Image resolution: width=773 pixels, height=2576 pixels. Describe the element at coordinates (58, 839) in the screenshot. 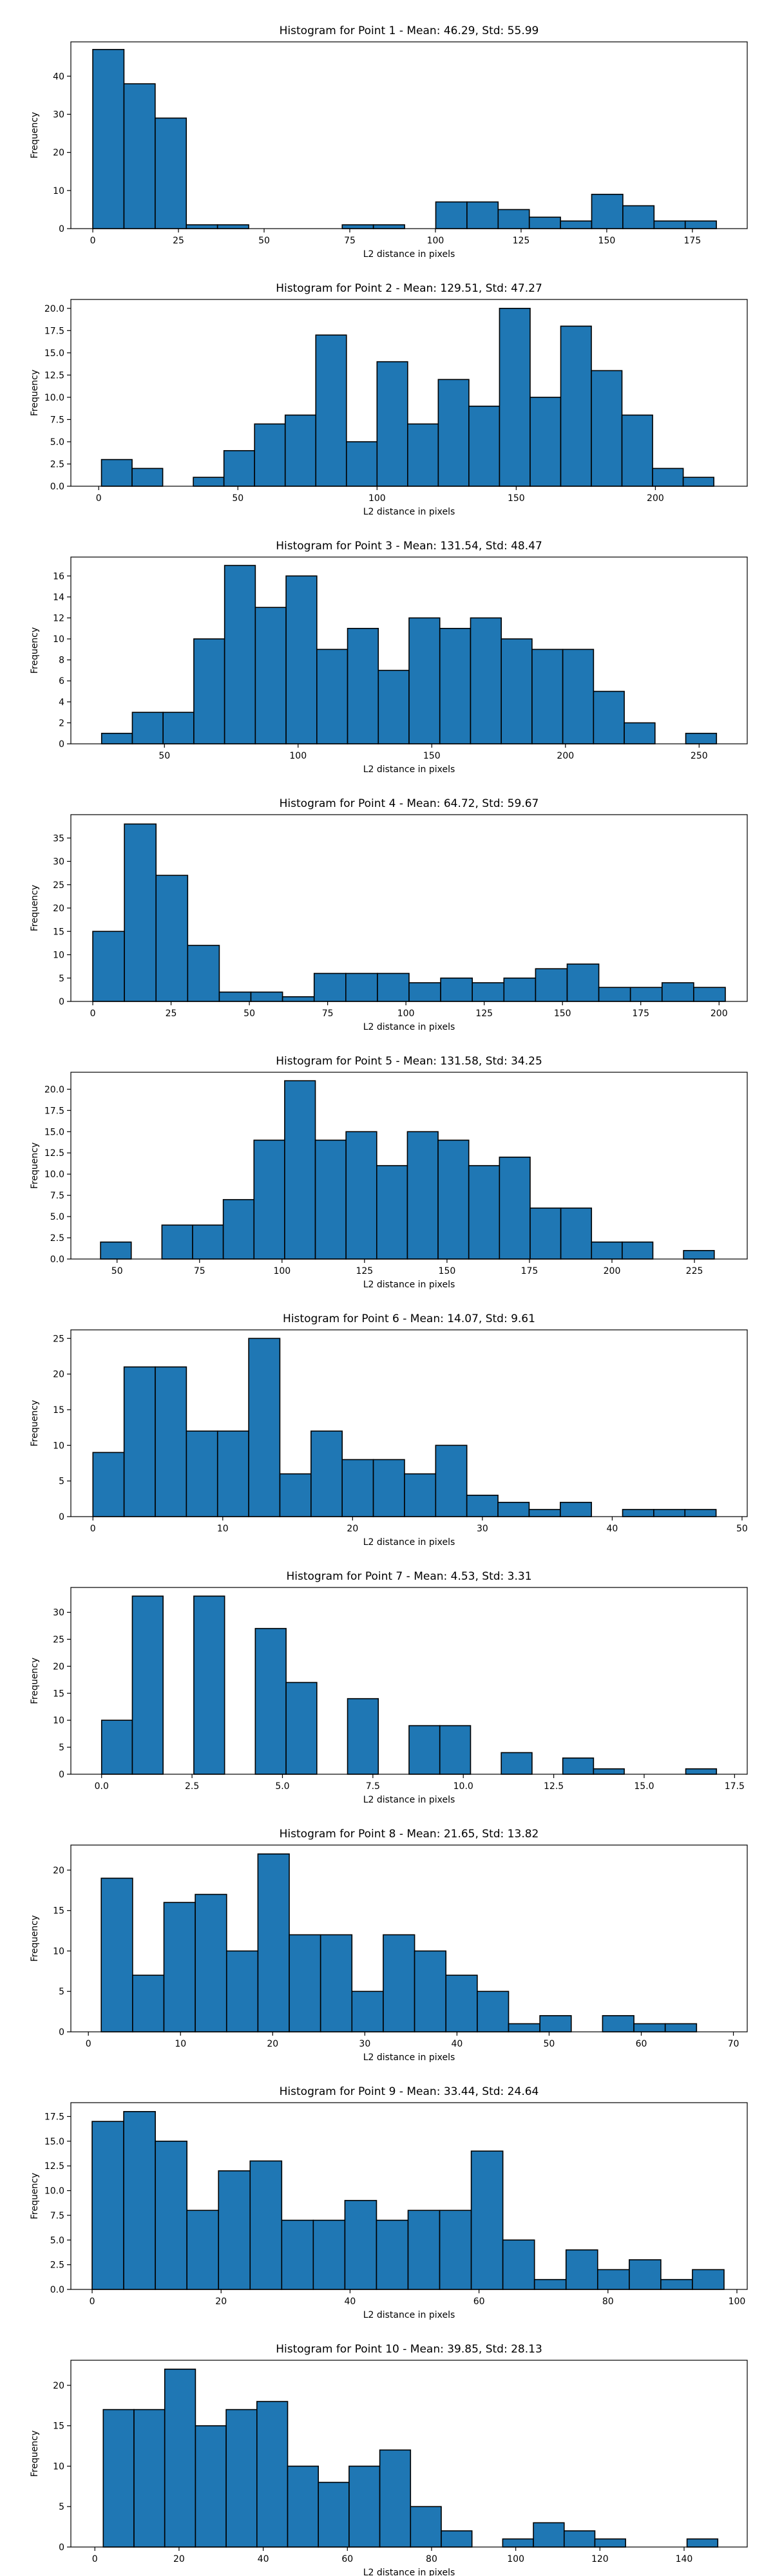

I see `y-tick-label: 35` at that location.